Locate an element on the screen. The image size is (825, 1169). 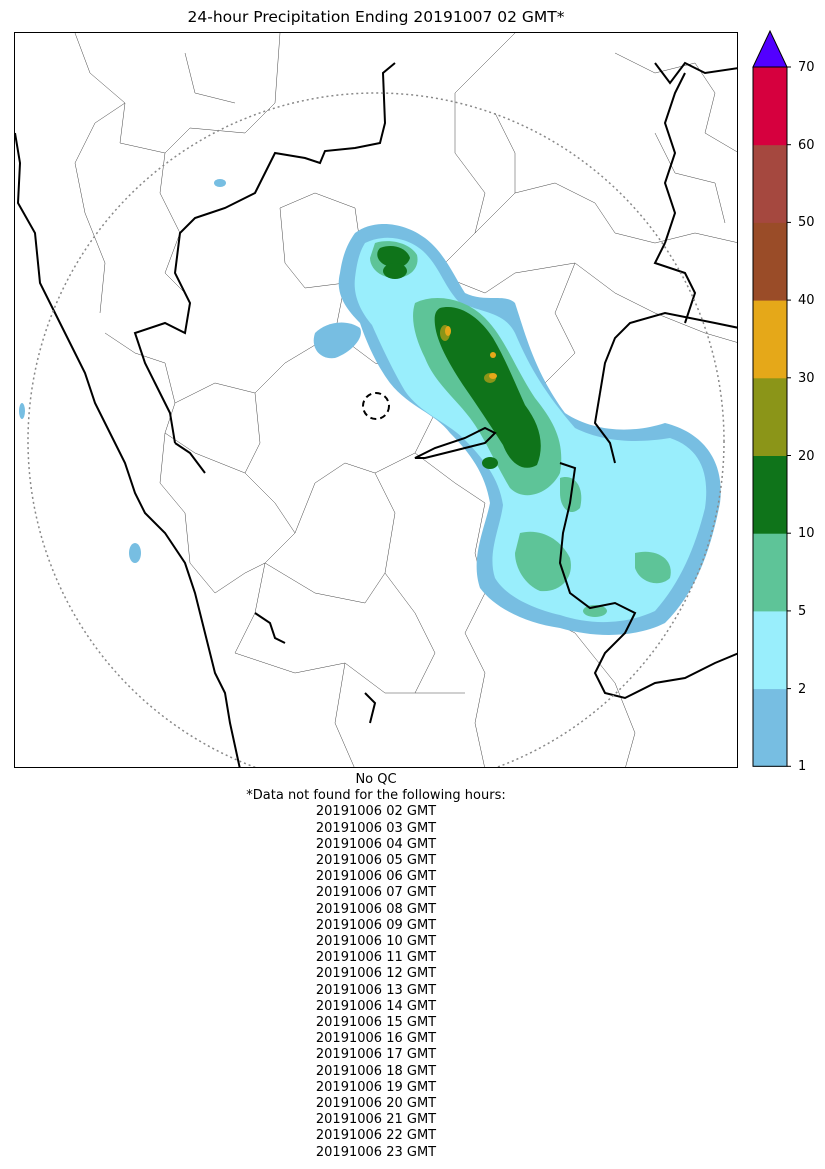
missing-hour-item: 20191006 04 GMT is located at coordinates (376, 844).